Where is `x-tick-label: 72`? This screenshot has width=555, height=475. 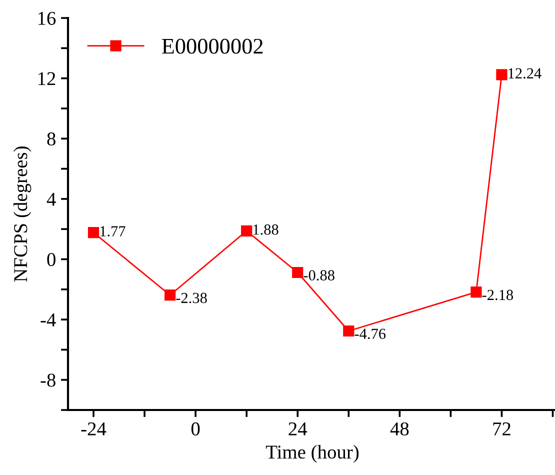
x-tick-label: 72 is located at coordinates (501, 429).